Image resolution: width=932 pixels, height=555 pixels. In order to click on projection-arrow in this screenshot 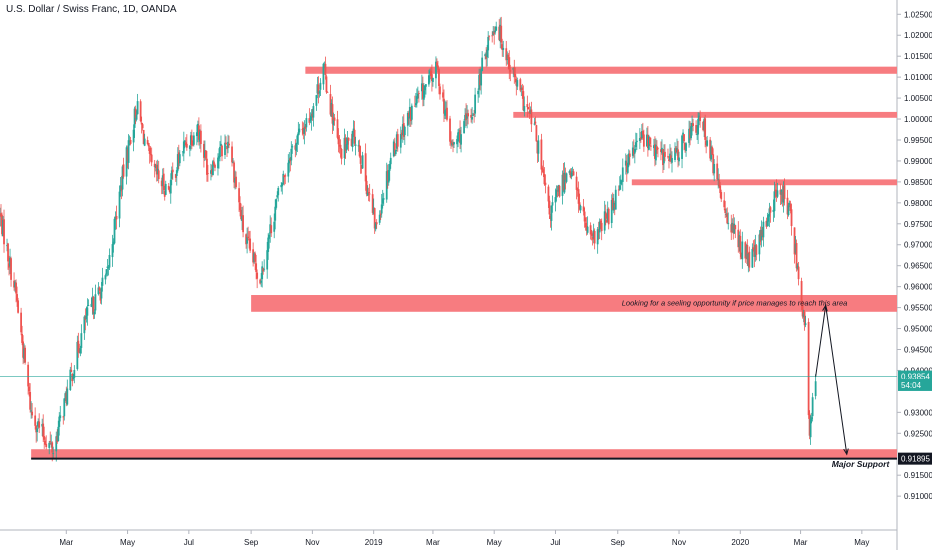, I will do `click(831, 380)`.